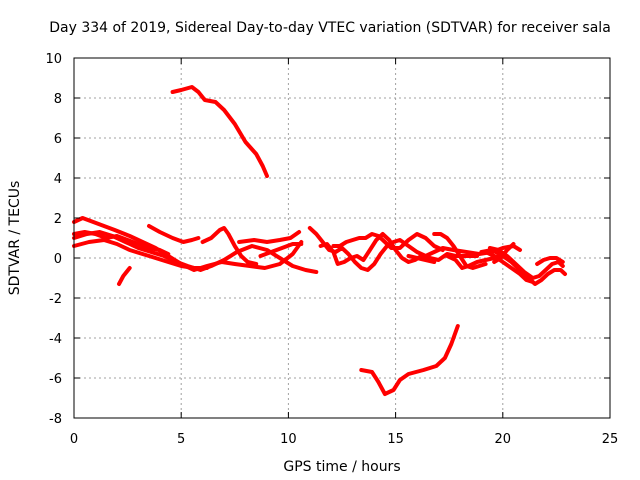 This screenshot has height=480, width=640. Describe the element at coordinates (55, 379) in the screenshot. I see `y-tick-label: -6` at that location.